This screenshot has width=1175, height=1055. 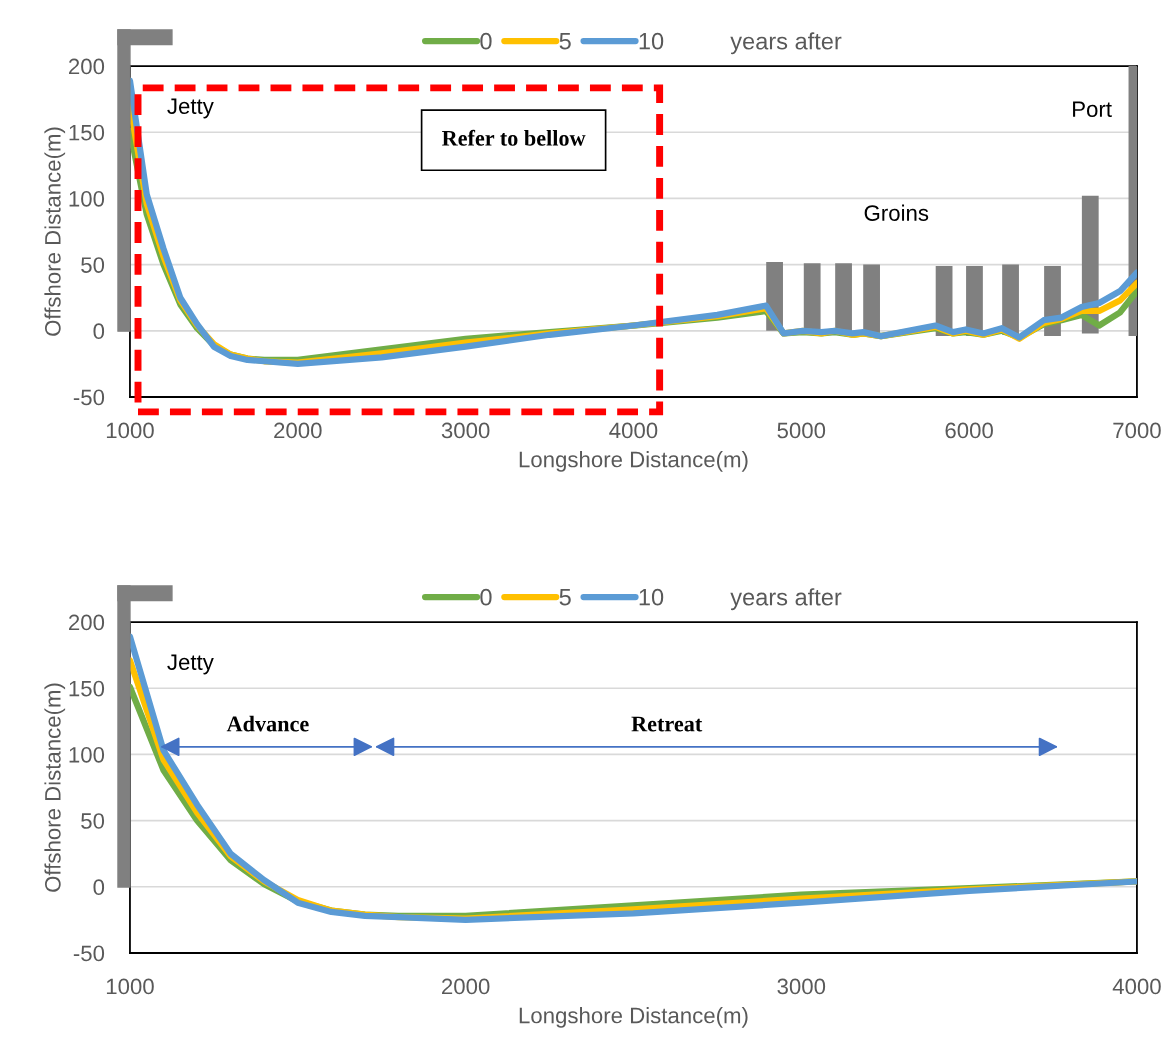 I want to click on annotation: Refer to bellow, so click(x=513, y=137).